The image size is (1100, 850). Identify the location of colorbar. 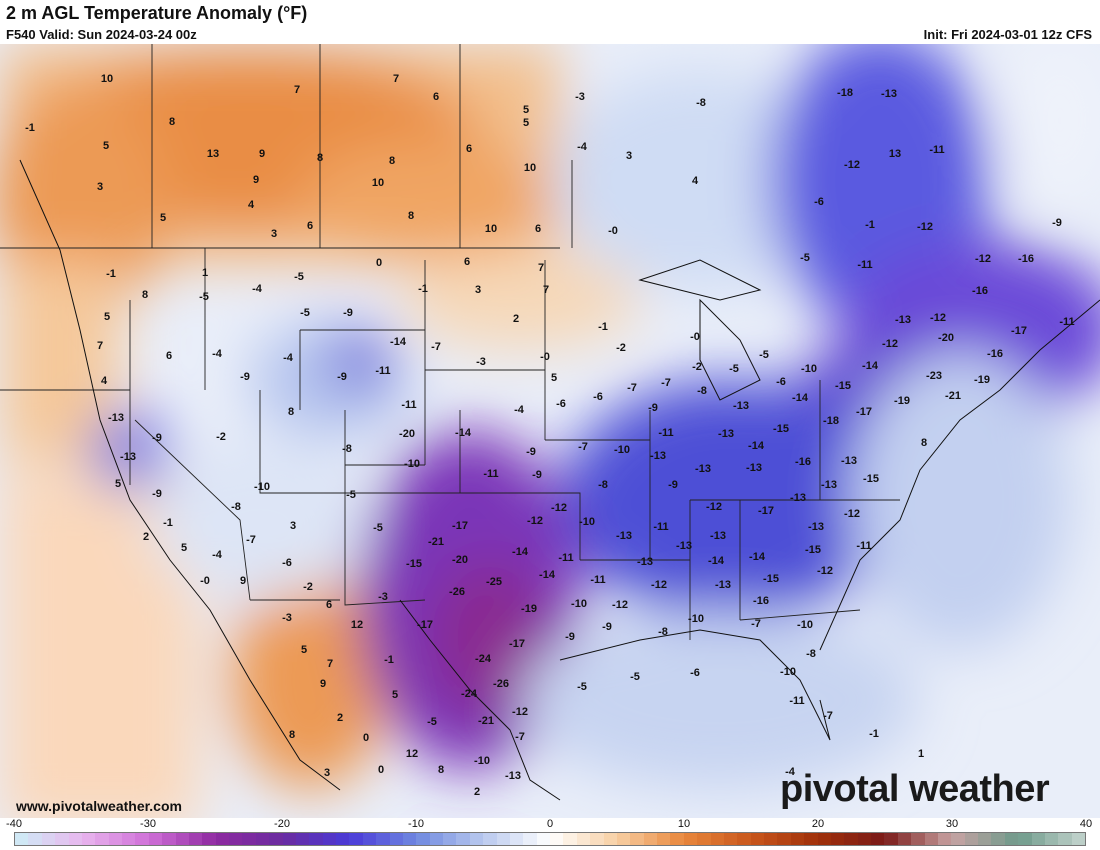
(550, 839).